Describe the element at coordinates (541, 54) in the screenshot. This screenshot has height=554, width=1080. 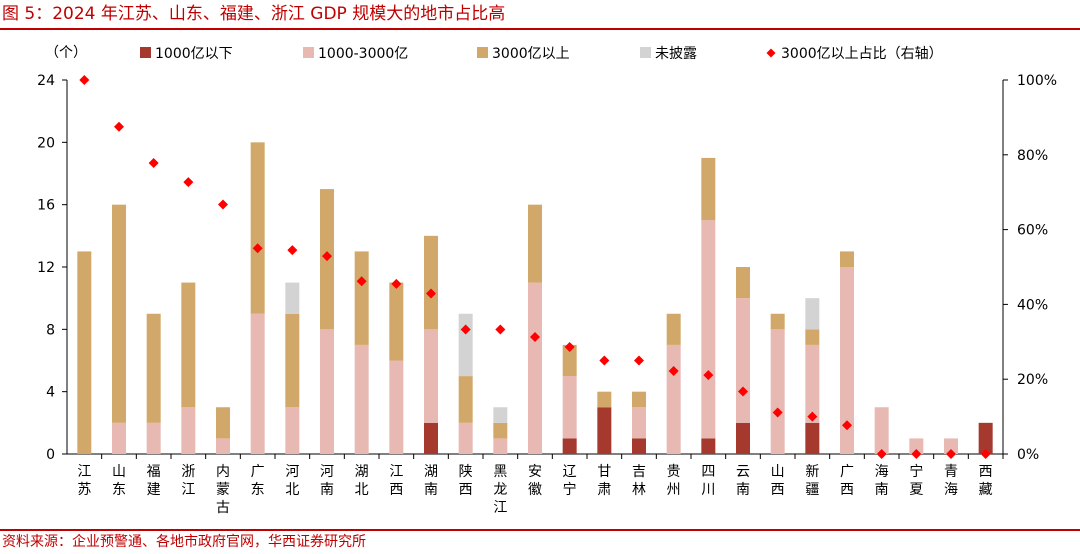
I see `legend: 1000亿以下 1000-3000亿 3000亿以上 未披露 3000亿以上占比（右轴）` at that location.